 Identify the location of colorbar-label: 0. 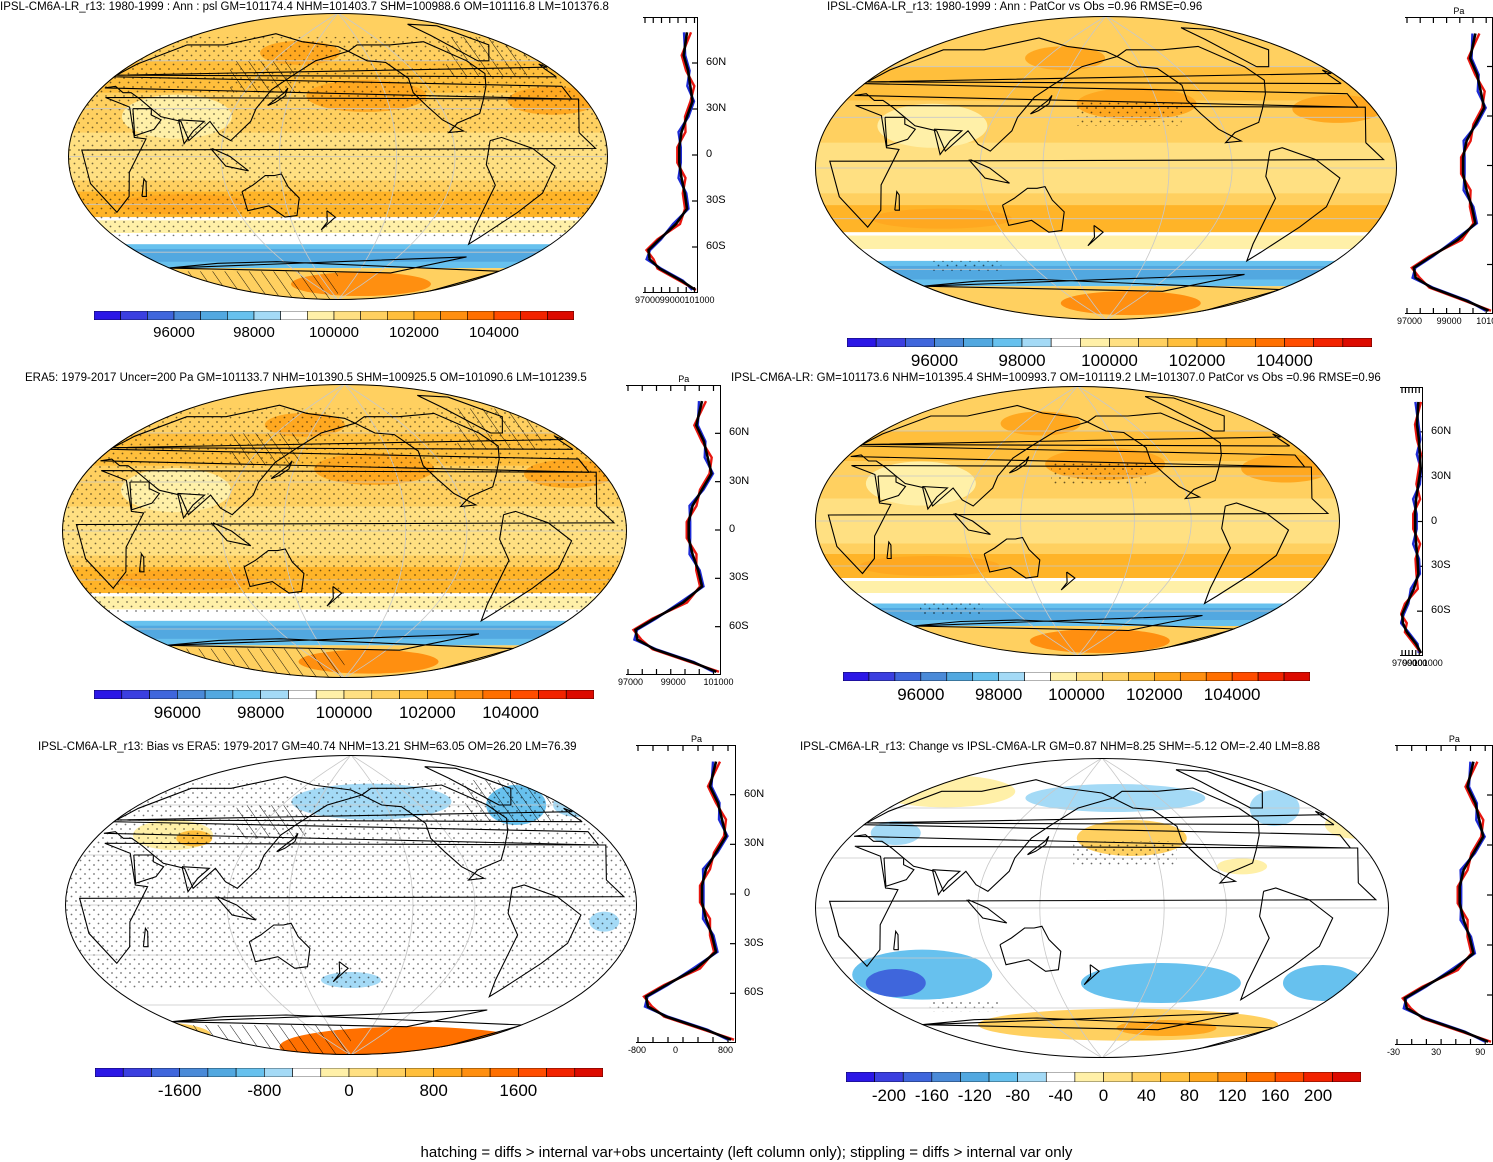
(349, 1090).